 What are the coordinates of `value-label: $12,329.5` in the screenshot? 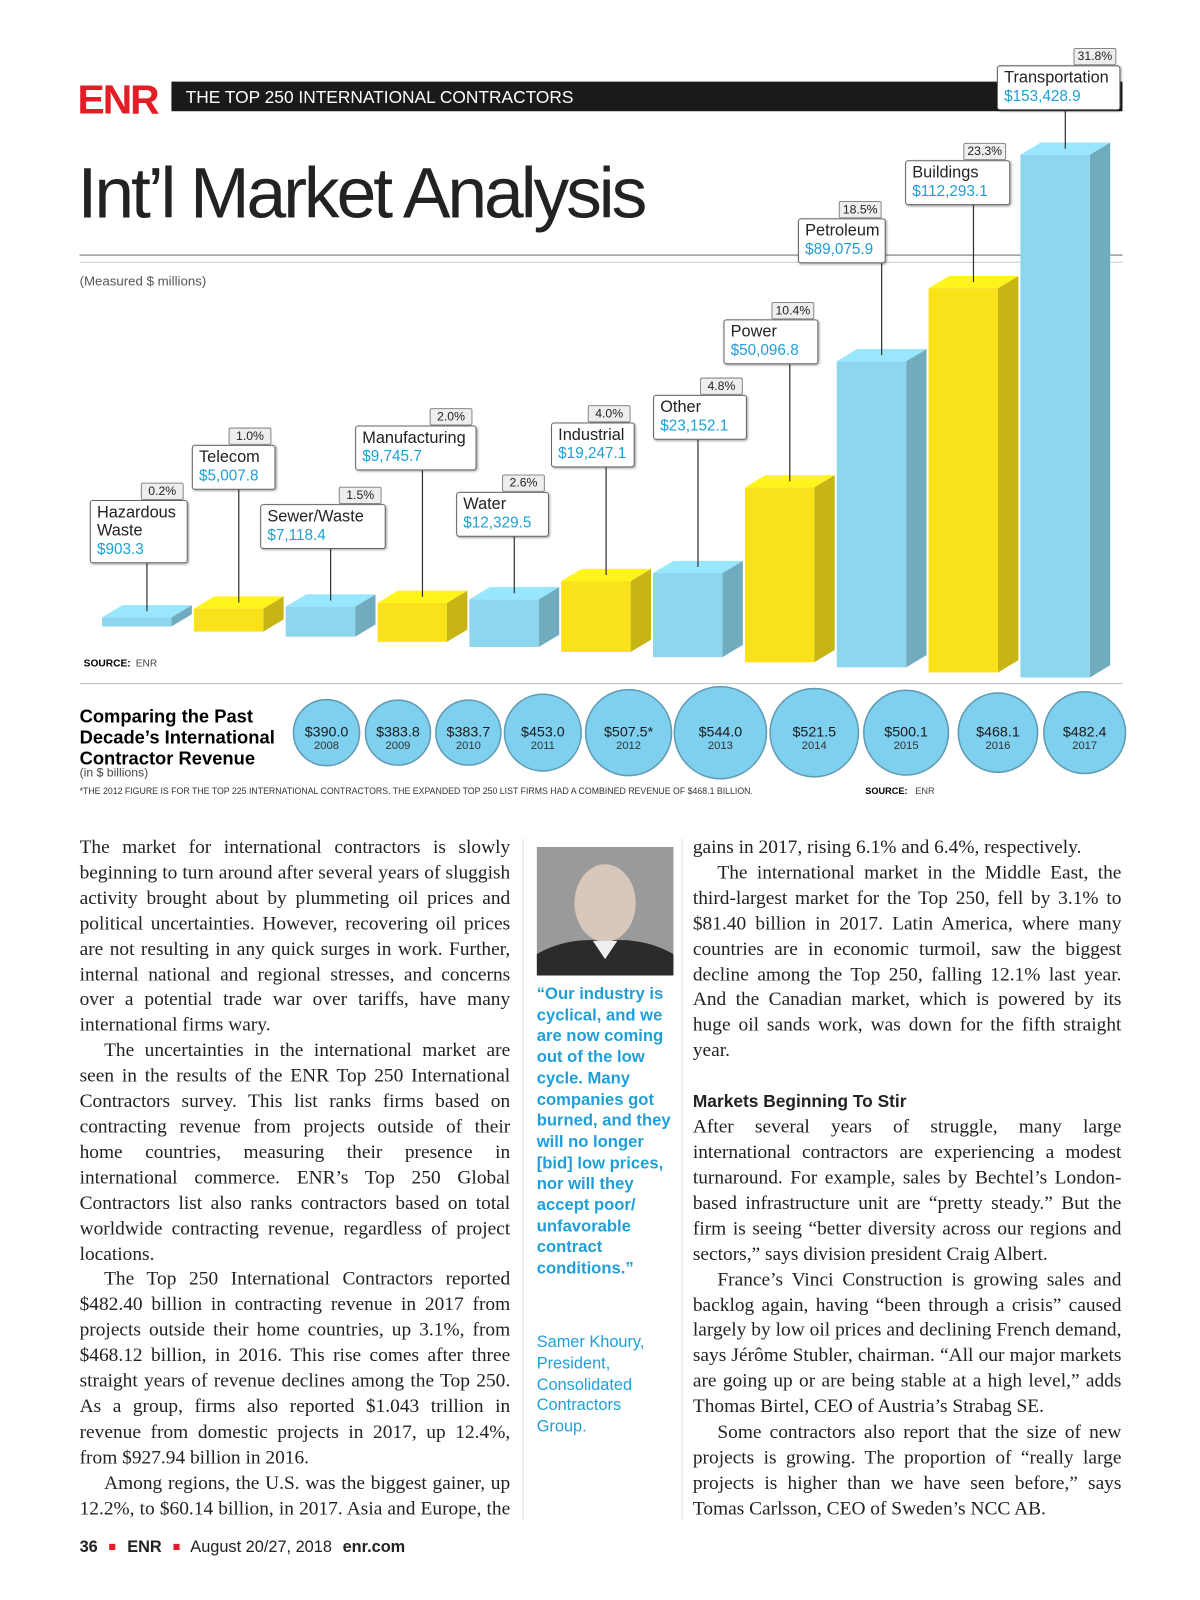 It's located at (497, 523).